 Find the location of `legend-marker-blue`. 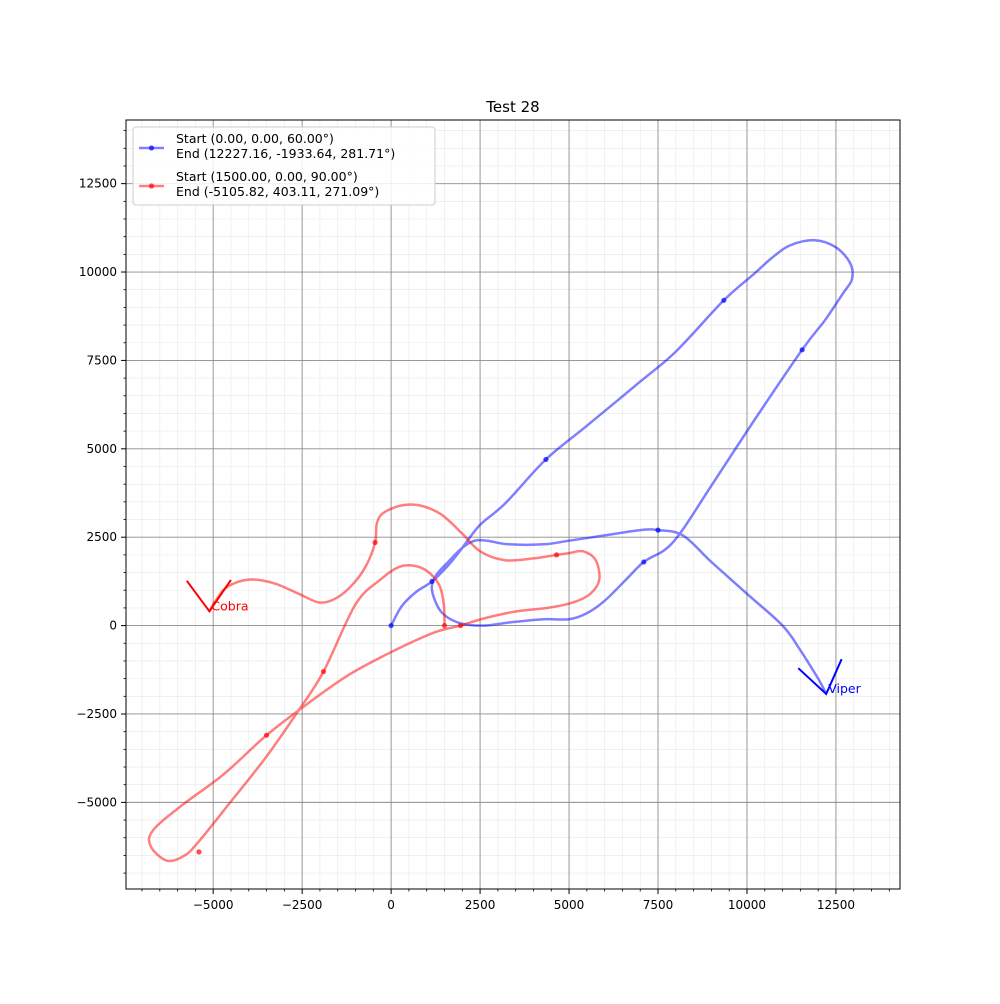

legend-marker-blue is located at coordinates (151, 148).